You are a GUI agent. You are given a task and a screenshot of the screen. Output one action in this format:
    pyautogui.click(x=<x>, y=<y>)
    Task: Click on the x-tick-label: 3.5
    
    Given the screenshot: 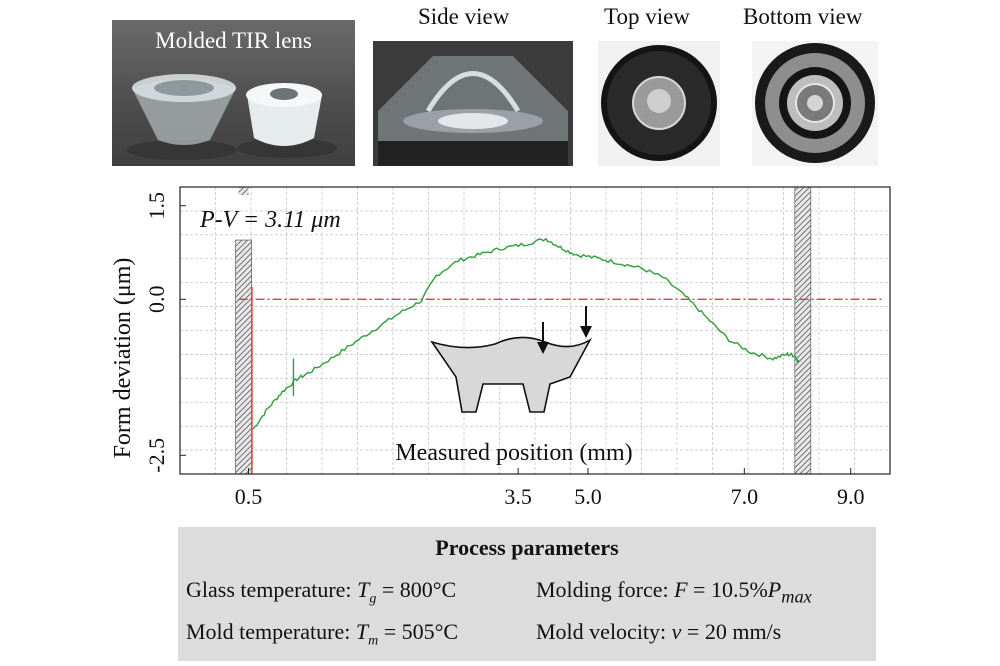 What is the action you would take?
    pyautogui.click(x=517, y=496)
    